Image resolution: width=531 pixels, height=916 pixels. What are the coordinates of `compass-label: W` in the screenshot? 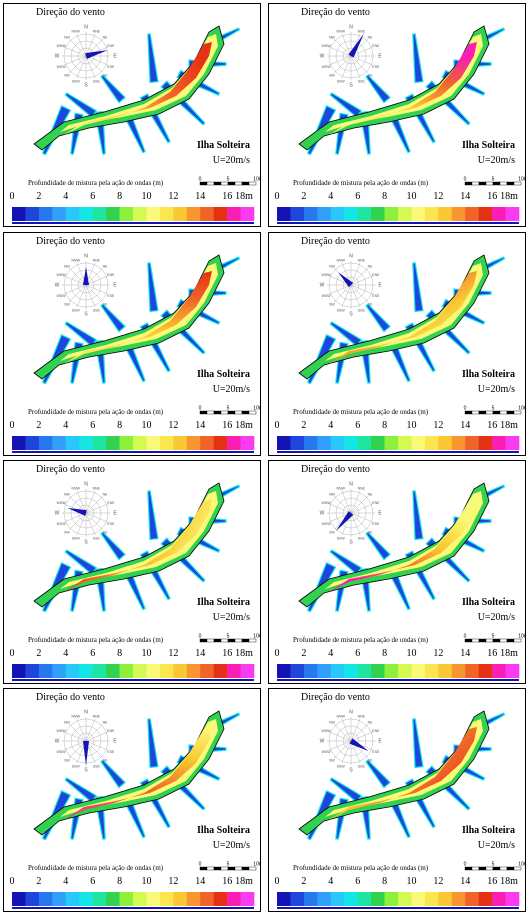 It's located at (322, 286).